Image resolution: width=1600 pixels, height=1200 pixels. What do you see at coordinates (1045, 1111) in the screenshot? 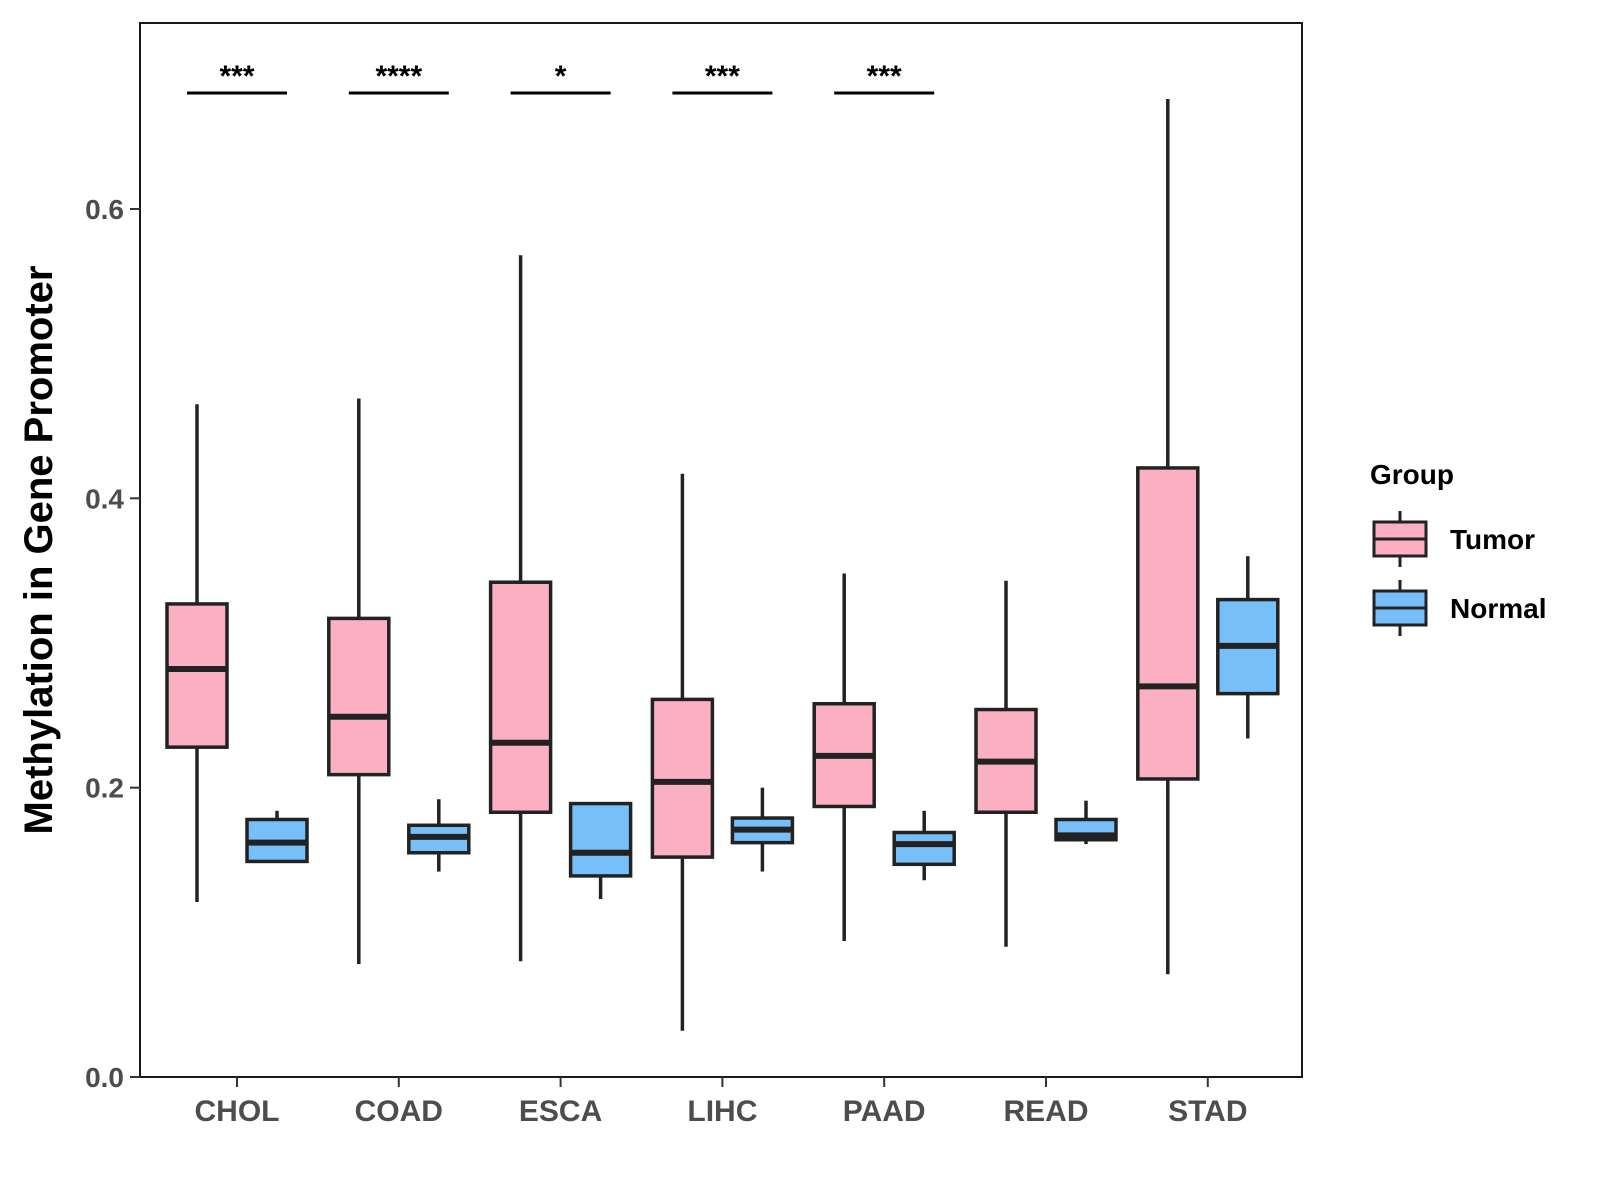
I see `x-tick-label: READ` at bounding box center [1045, 1111].